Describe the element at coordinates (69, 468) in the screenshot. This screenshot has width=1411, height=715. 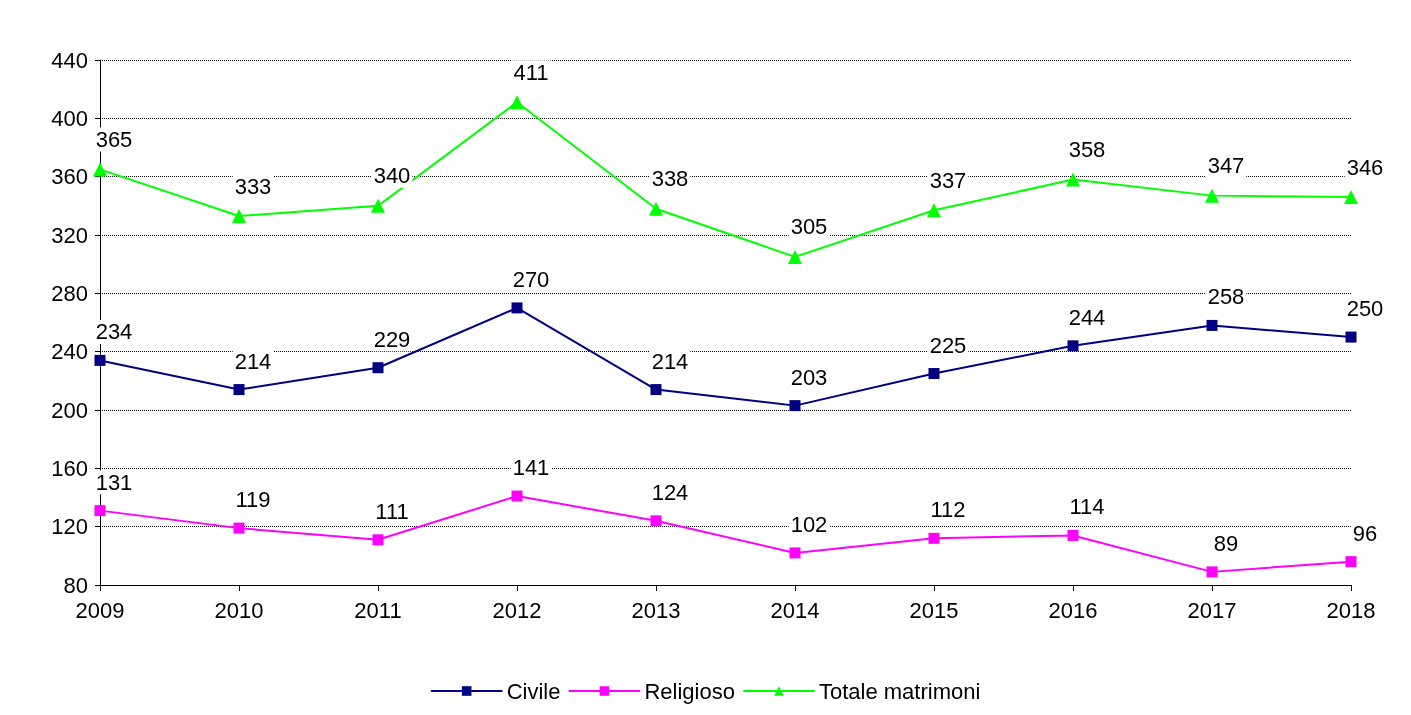
I see `y-tick-label: 160` at that location.